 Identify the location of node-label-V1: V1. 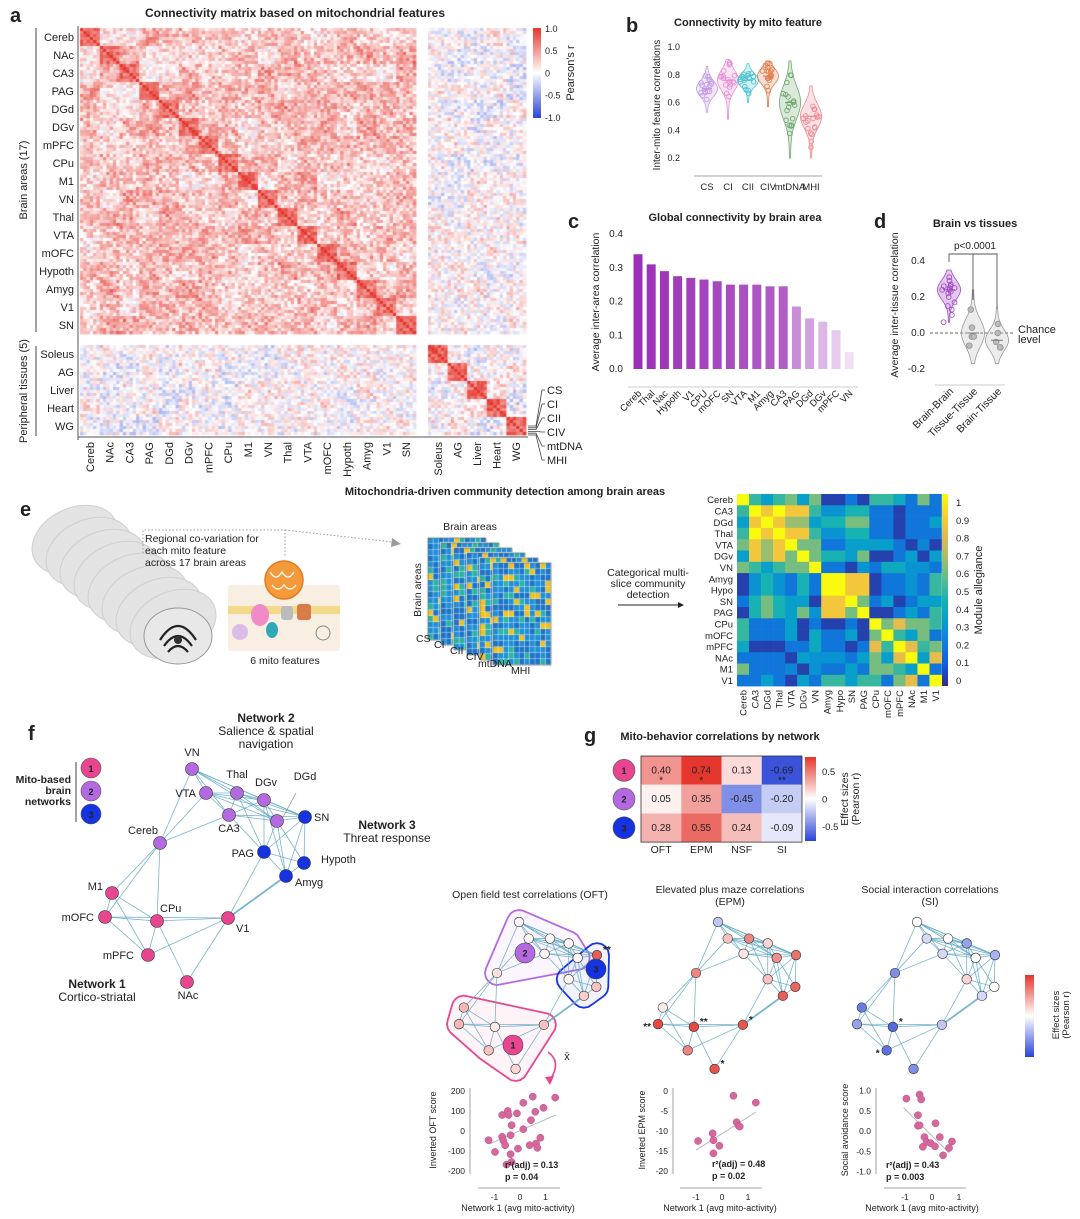
(242, 929).